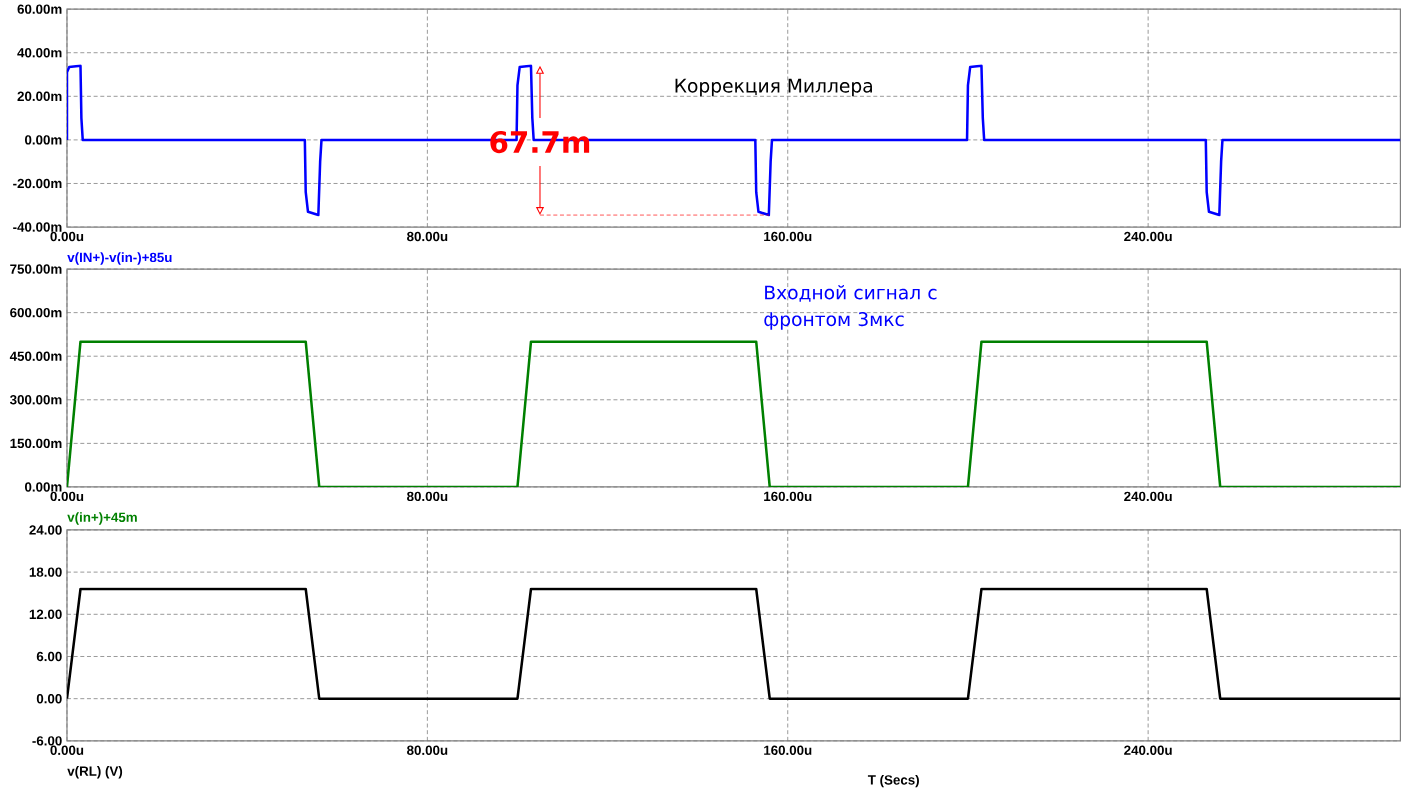 Image resolution: width=1401 pixels, height=802 pixels. I want to click on y-tick-label: 12.00, so click(45, 614).